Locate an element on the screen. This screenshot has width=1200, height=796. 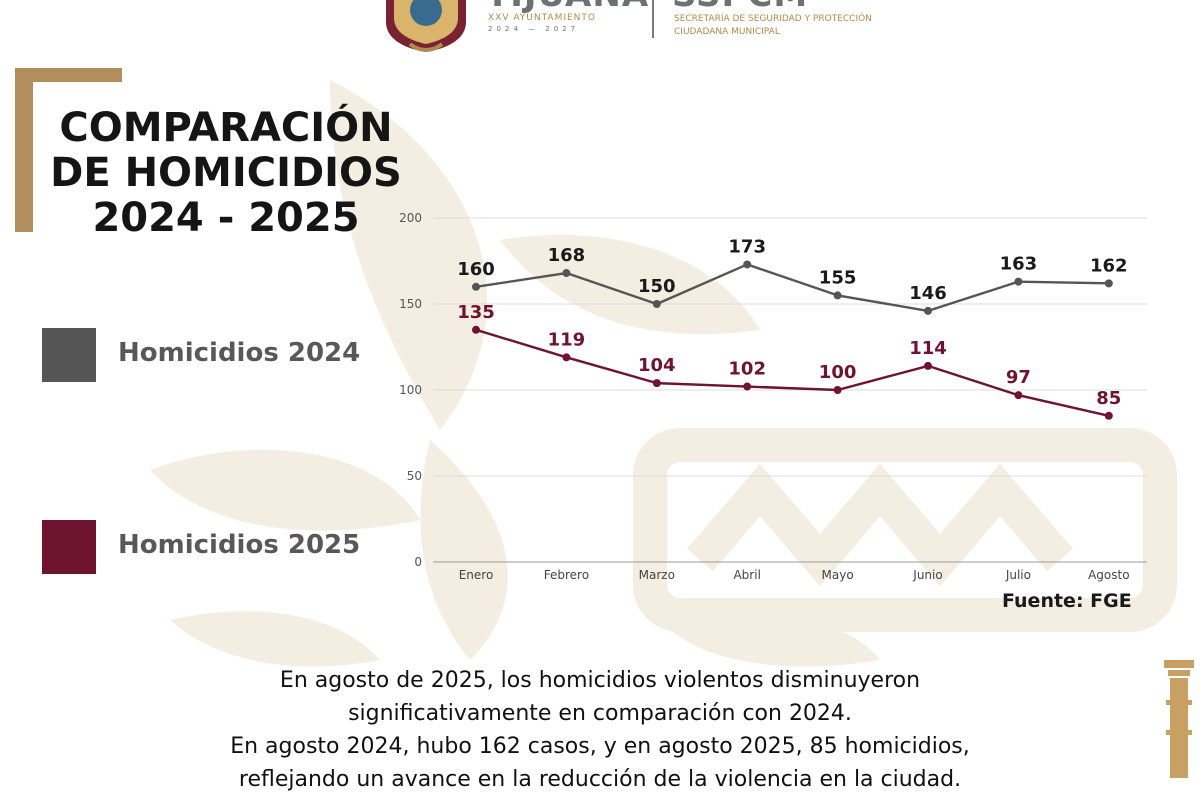
y-tick-label: 50 is located at coordinates (414, 476).